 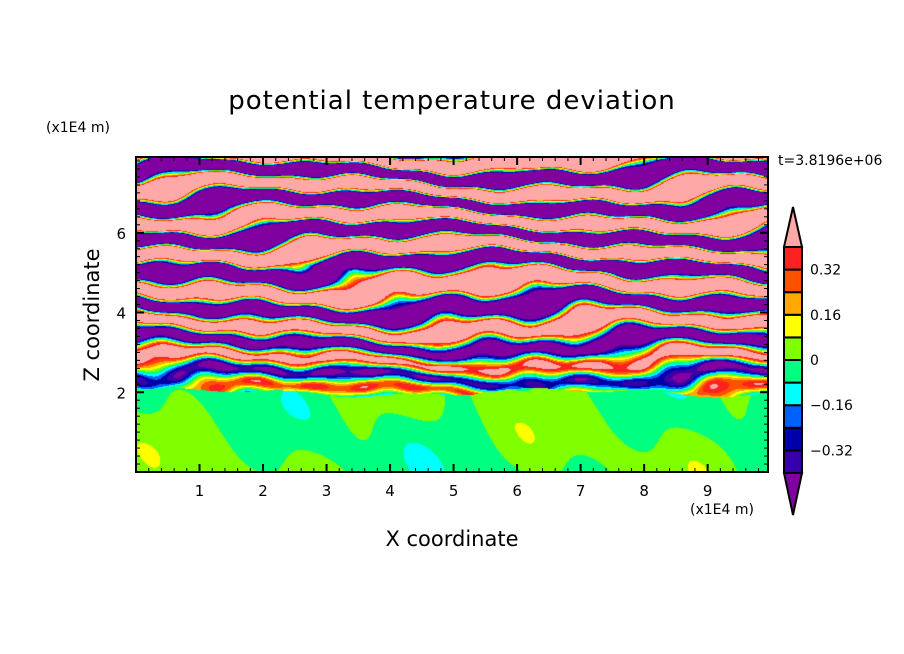 What do you see at coordinates (327, 491) in the screenshot?
I see `x-tick-label: 3` at bounding box center [327, 491].